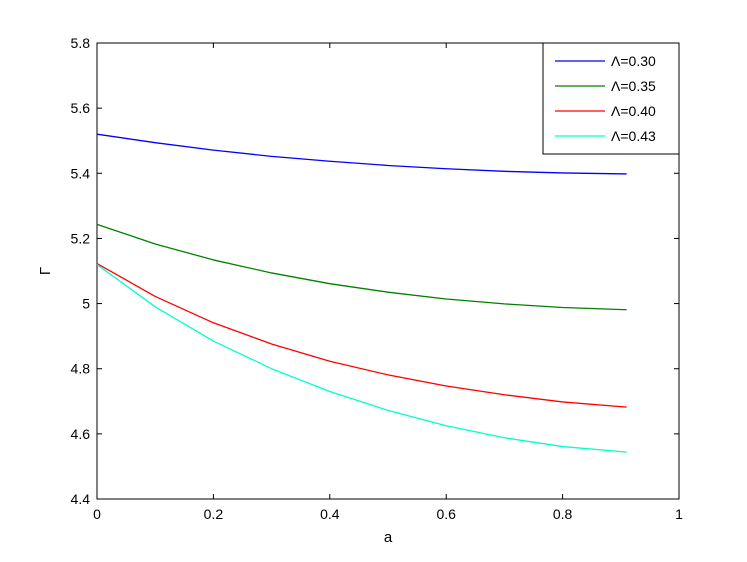 Image resolution: width=747 pixels, height=562 pixels. I want to click on legend: Λ=0.30 Λ=0.35 Λ=0.40 Λ=0.43, so click(611, 98).